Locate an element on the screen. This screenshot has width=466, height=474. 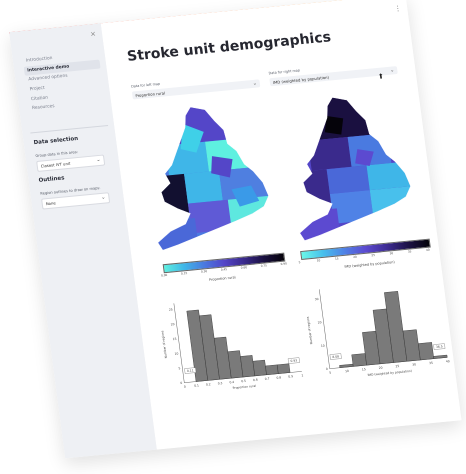
x-tick-label: 0.6 is located at coordinates (255, 380).